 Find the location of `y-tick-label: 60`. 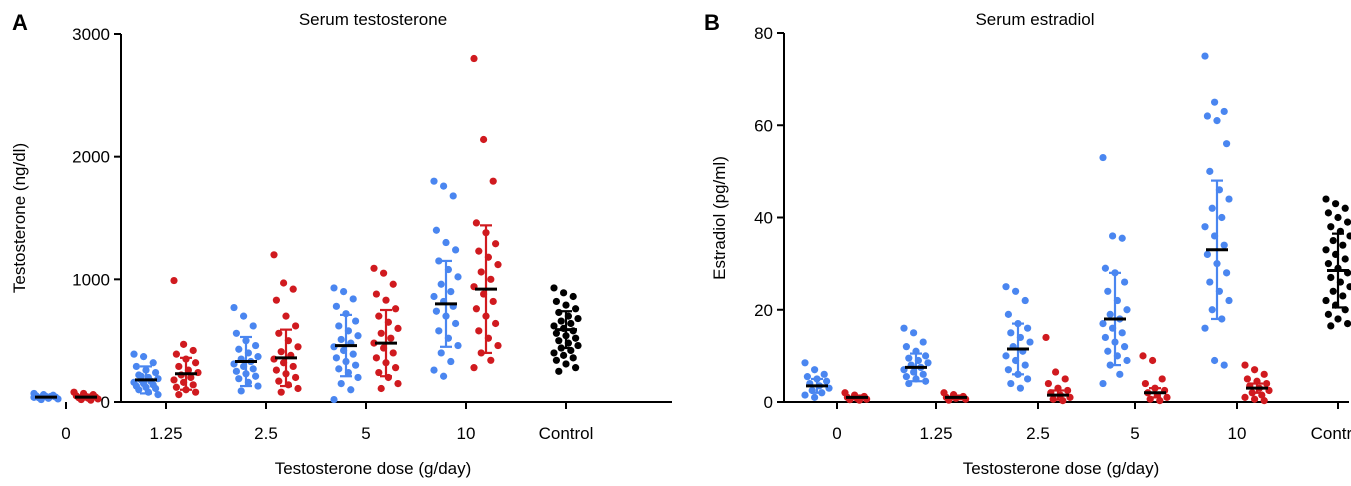

y-tick-label: 60 is located at coordinates (763, 125).